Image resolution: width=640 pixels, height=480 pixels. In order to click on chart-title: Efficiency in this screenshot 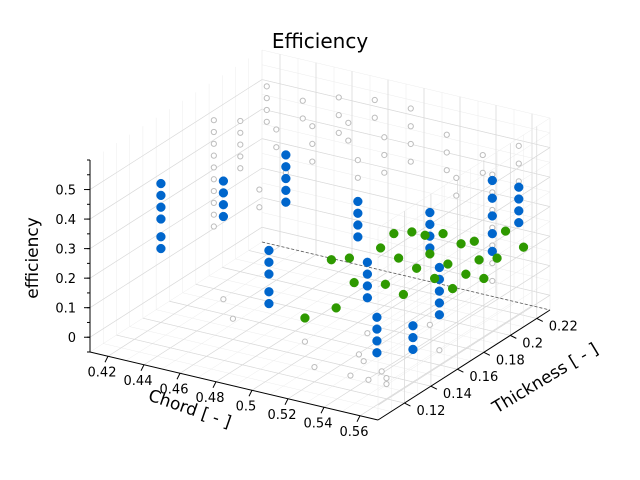, I will do `click(320, 41)`.